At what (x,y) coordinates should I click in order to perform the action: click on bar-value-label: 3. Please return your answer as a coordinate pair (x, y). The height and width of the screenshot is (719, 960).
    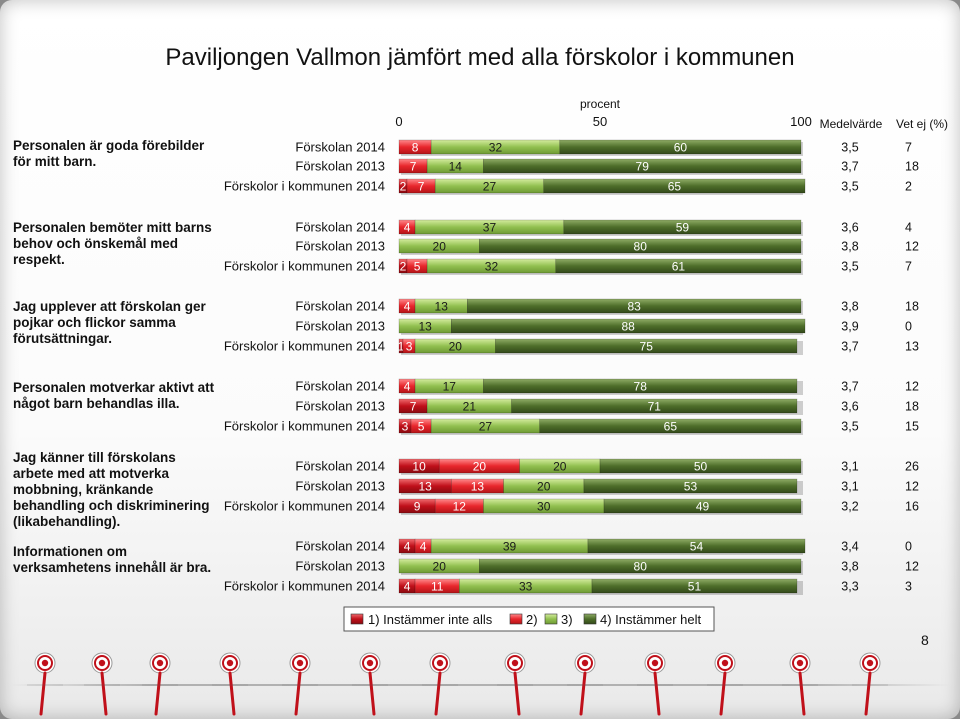
    Looking at the image, I should click on (409, 346).